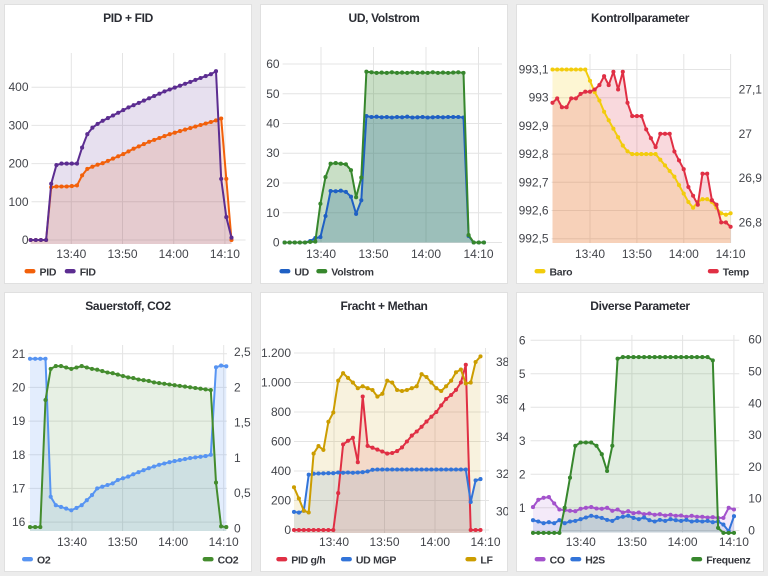 The image size is (768, 576). What do you see at coordinates (595, 560) in the screenshot?
I see `svg-text: H2S` at bounding box center [595, 560].